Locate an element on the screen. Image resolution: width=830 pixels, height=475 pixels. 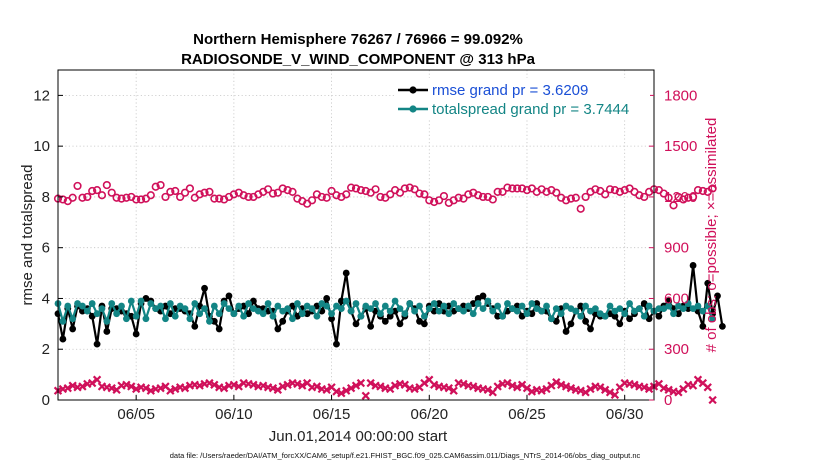
x-tick-label: 06/20 is located at coordinates (430, 414).